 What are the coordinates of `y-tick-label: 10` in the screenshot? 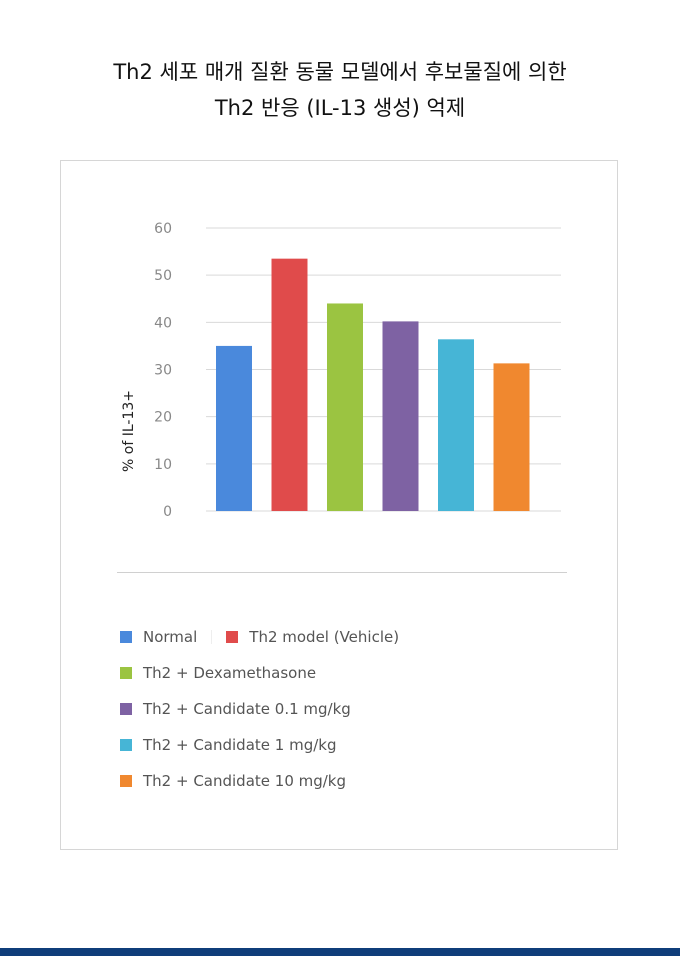 It's located at (163, 465).